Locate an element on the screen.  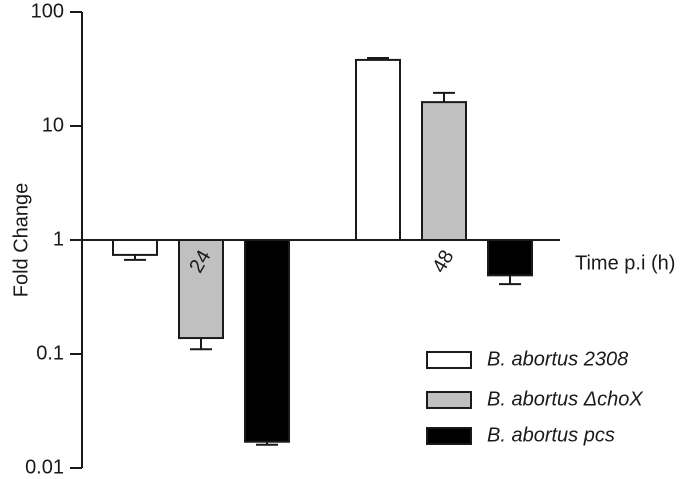
x-tick-label: 48 is located at coordinates (443, 262).